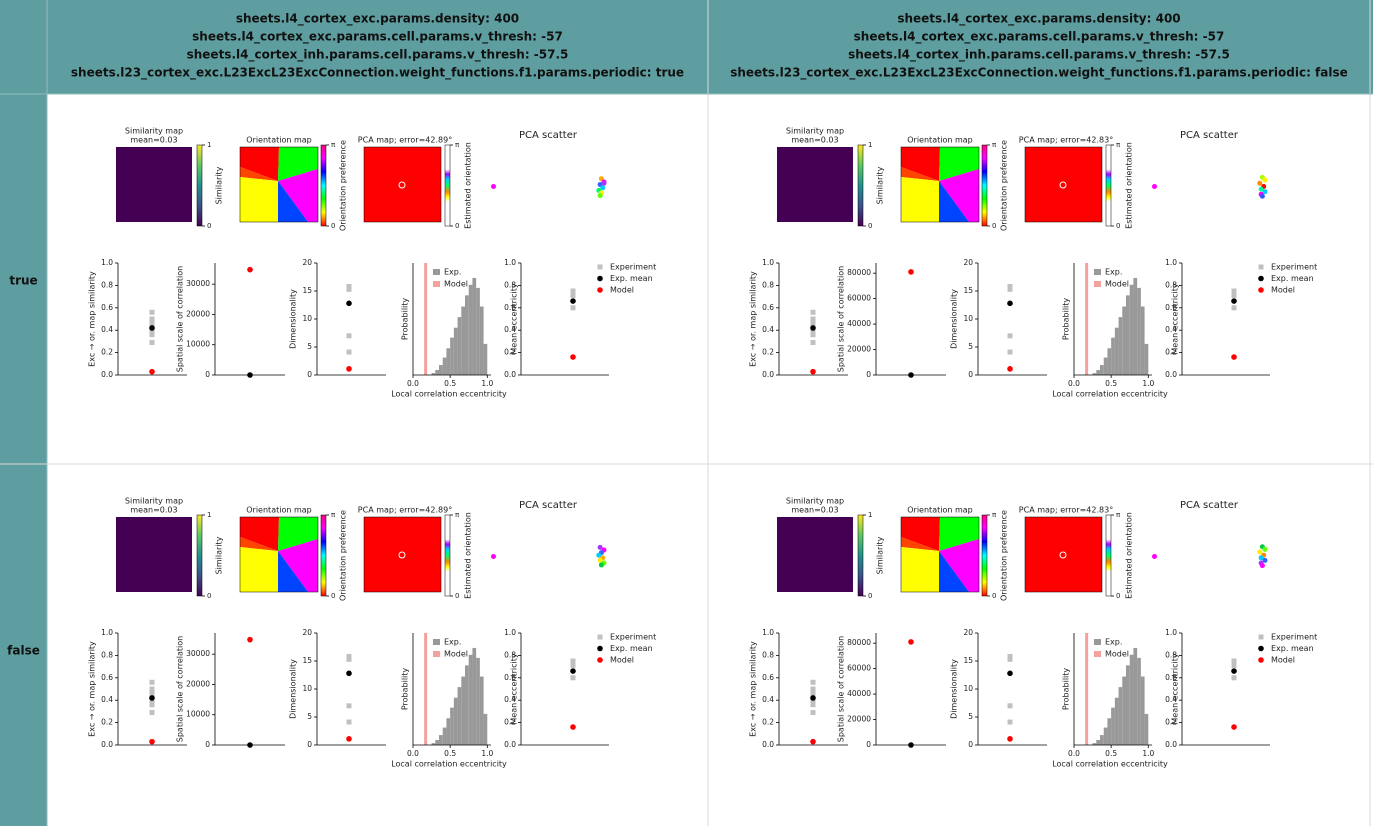  What do you see at coordinates (343, 185) in the screenshot?
I see `colorbar-label: Orientation preference` at bounding box center [343, 185].